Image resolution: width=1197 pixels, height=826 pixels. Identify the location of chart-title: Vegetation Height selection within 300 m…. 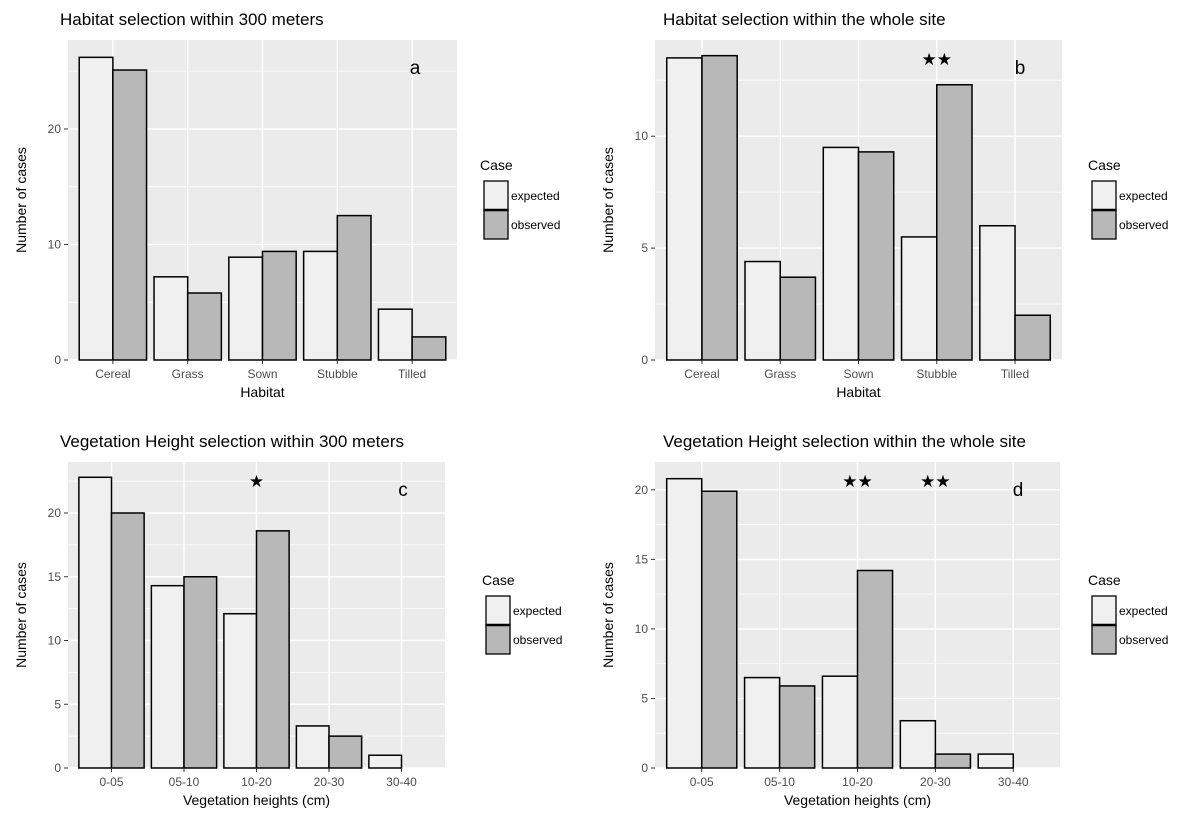
(232, 441).